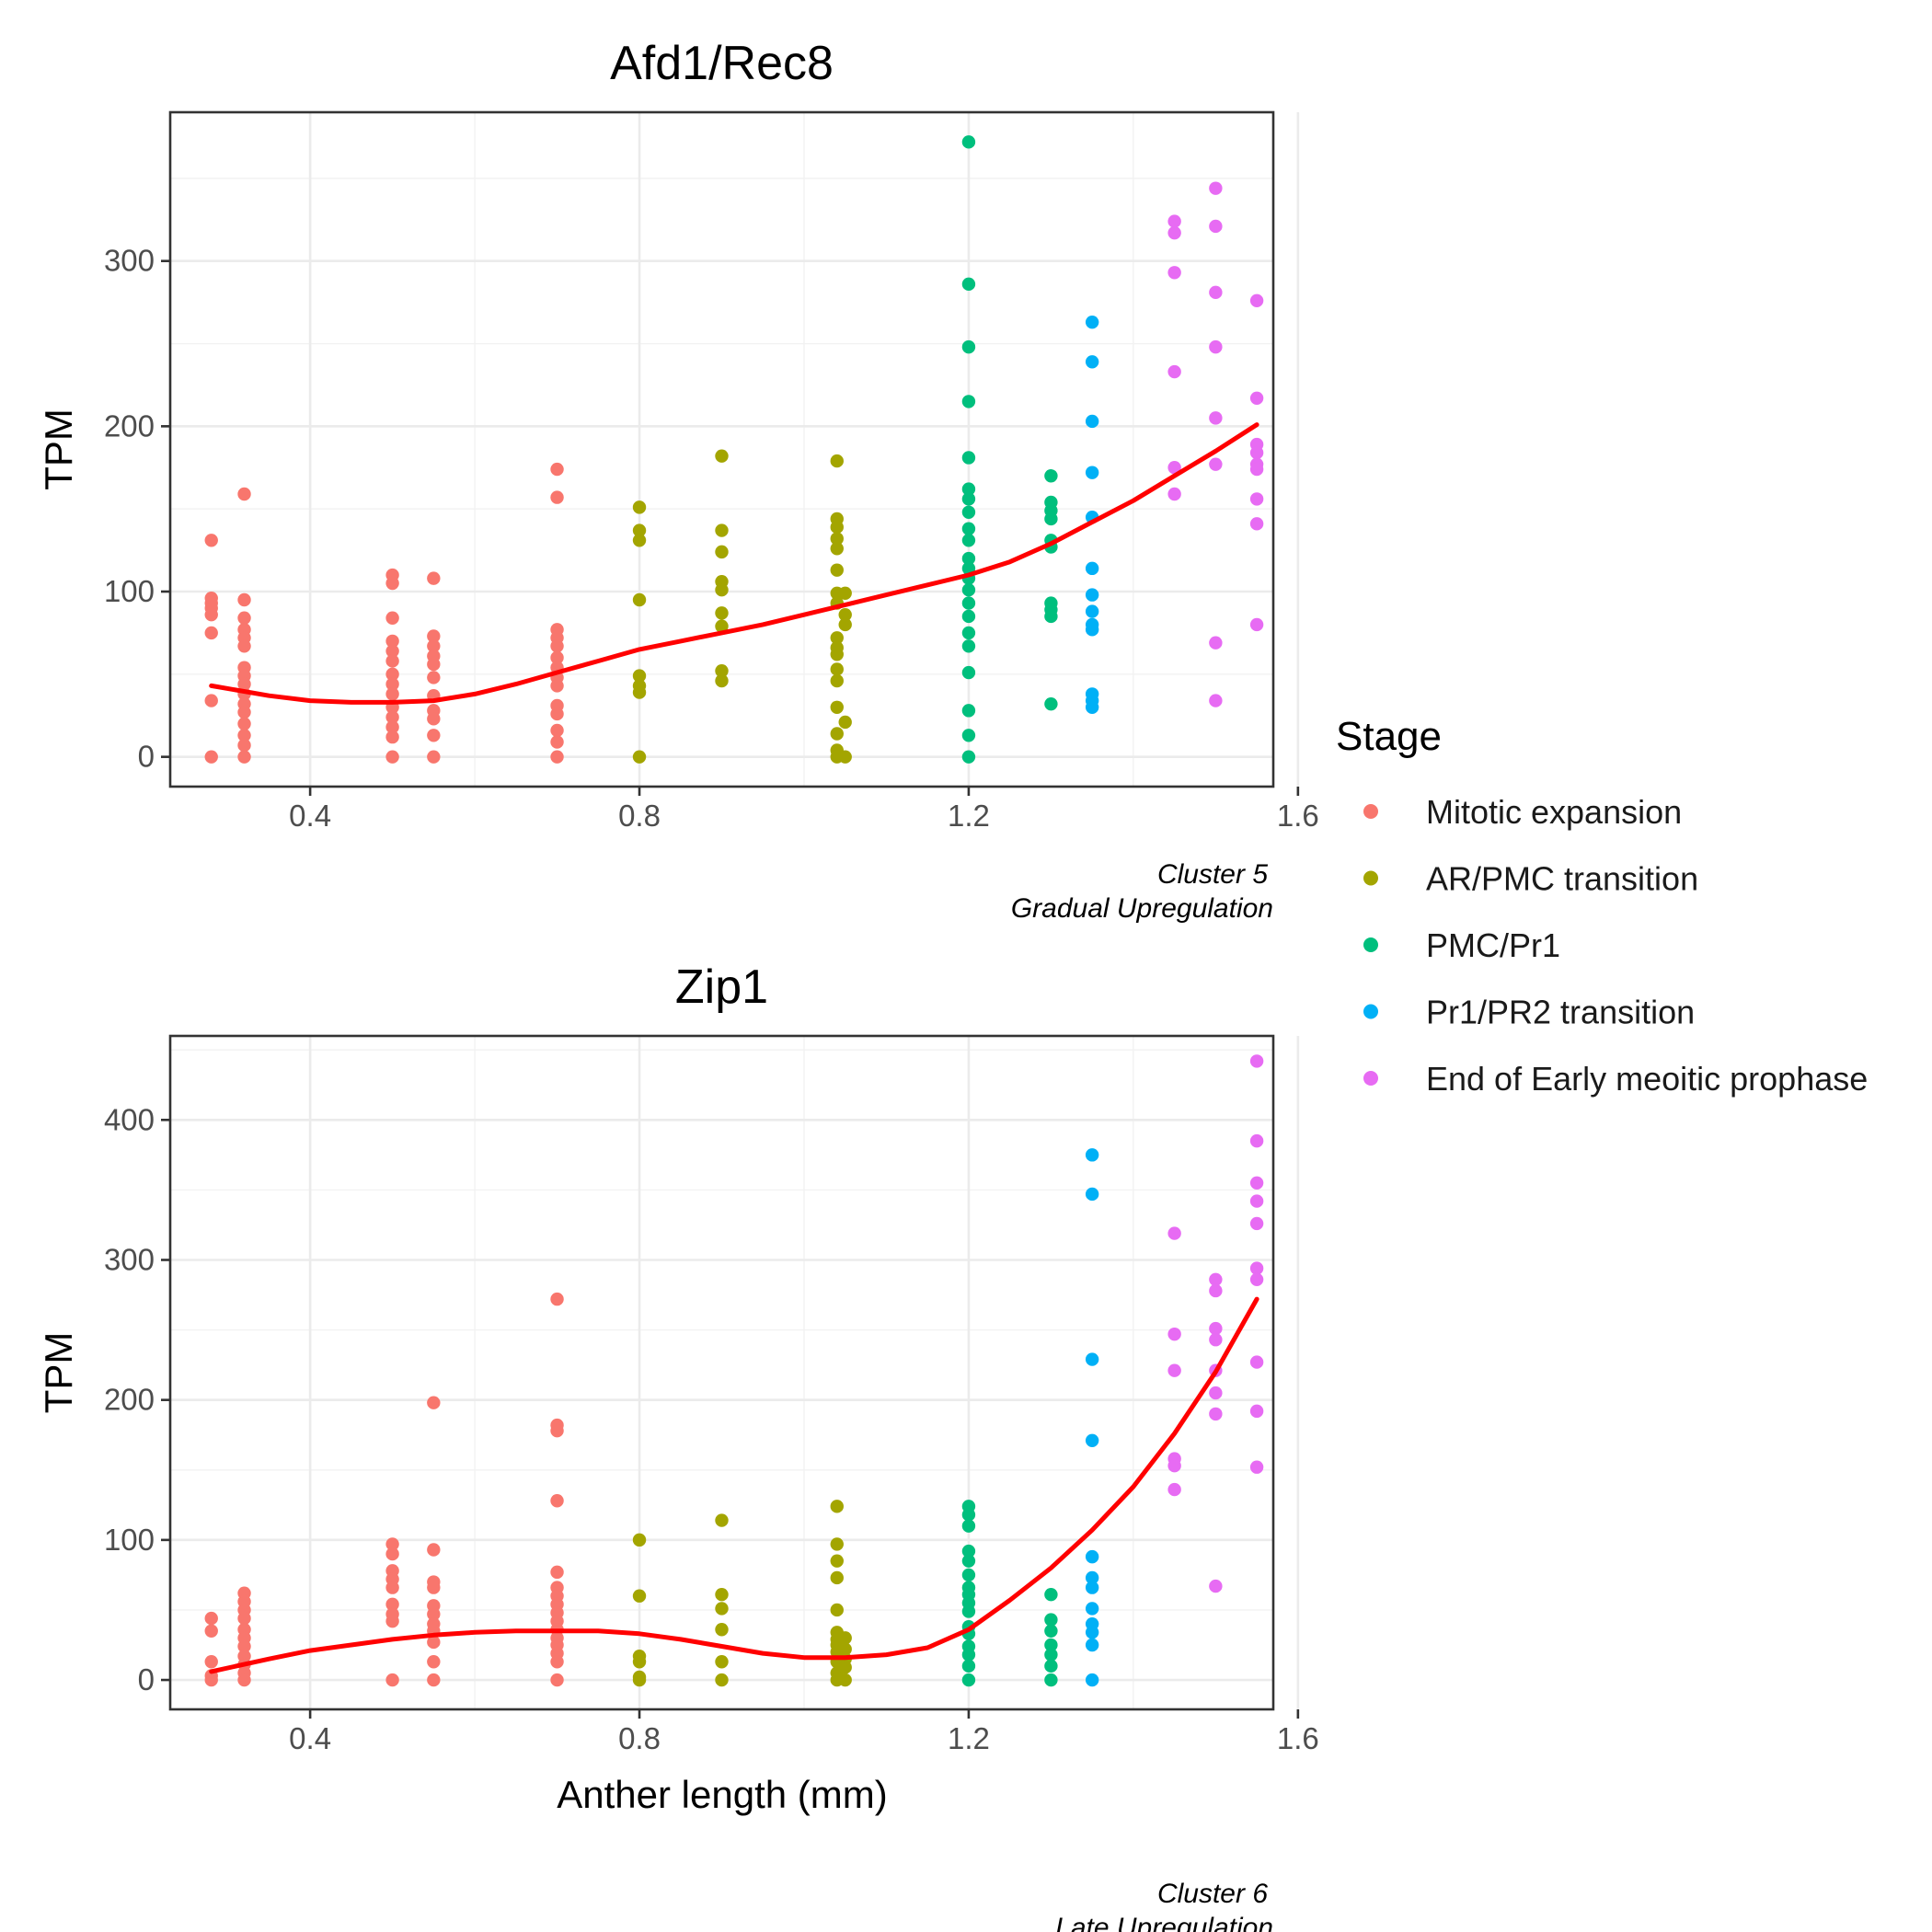 The width and height of the screenshot is (1932, 1932). What do you see at coordinates (1164, 1922) in the screenshot?
I see `panel-2-caption-line-2: Late Upregulation` at bounding box center [1164, 1922].